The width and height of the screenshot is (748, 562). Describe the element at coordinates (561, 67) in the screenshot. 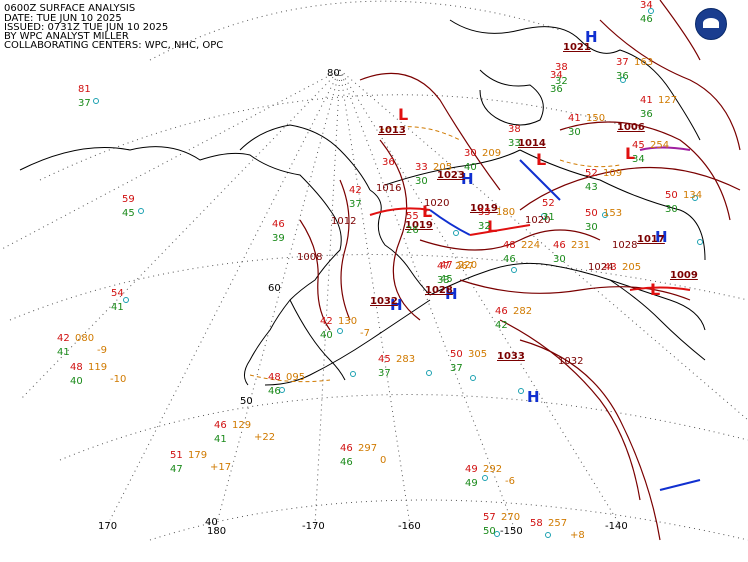

I see `temperature-value: 38` at that location.